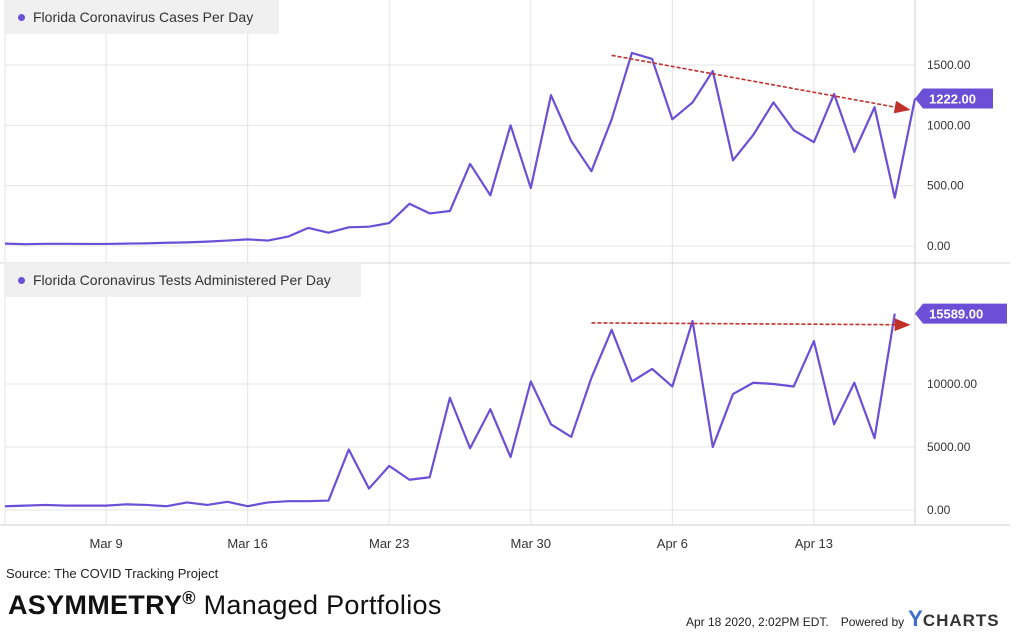 The image size is (1024, 632). What do you see at coordinates (21, 17) in the screenshot?
I see `legend-cases-marker` at bounding box center [21, 17].